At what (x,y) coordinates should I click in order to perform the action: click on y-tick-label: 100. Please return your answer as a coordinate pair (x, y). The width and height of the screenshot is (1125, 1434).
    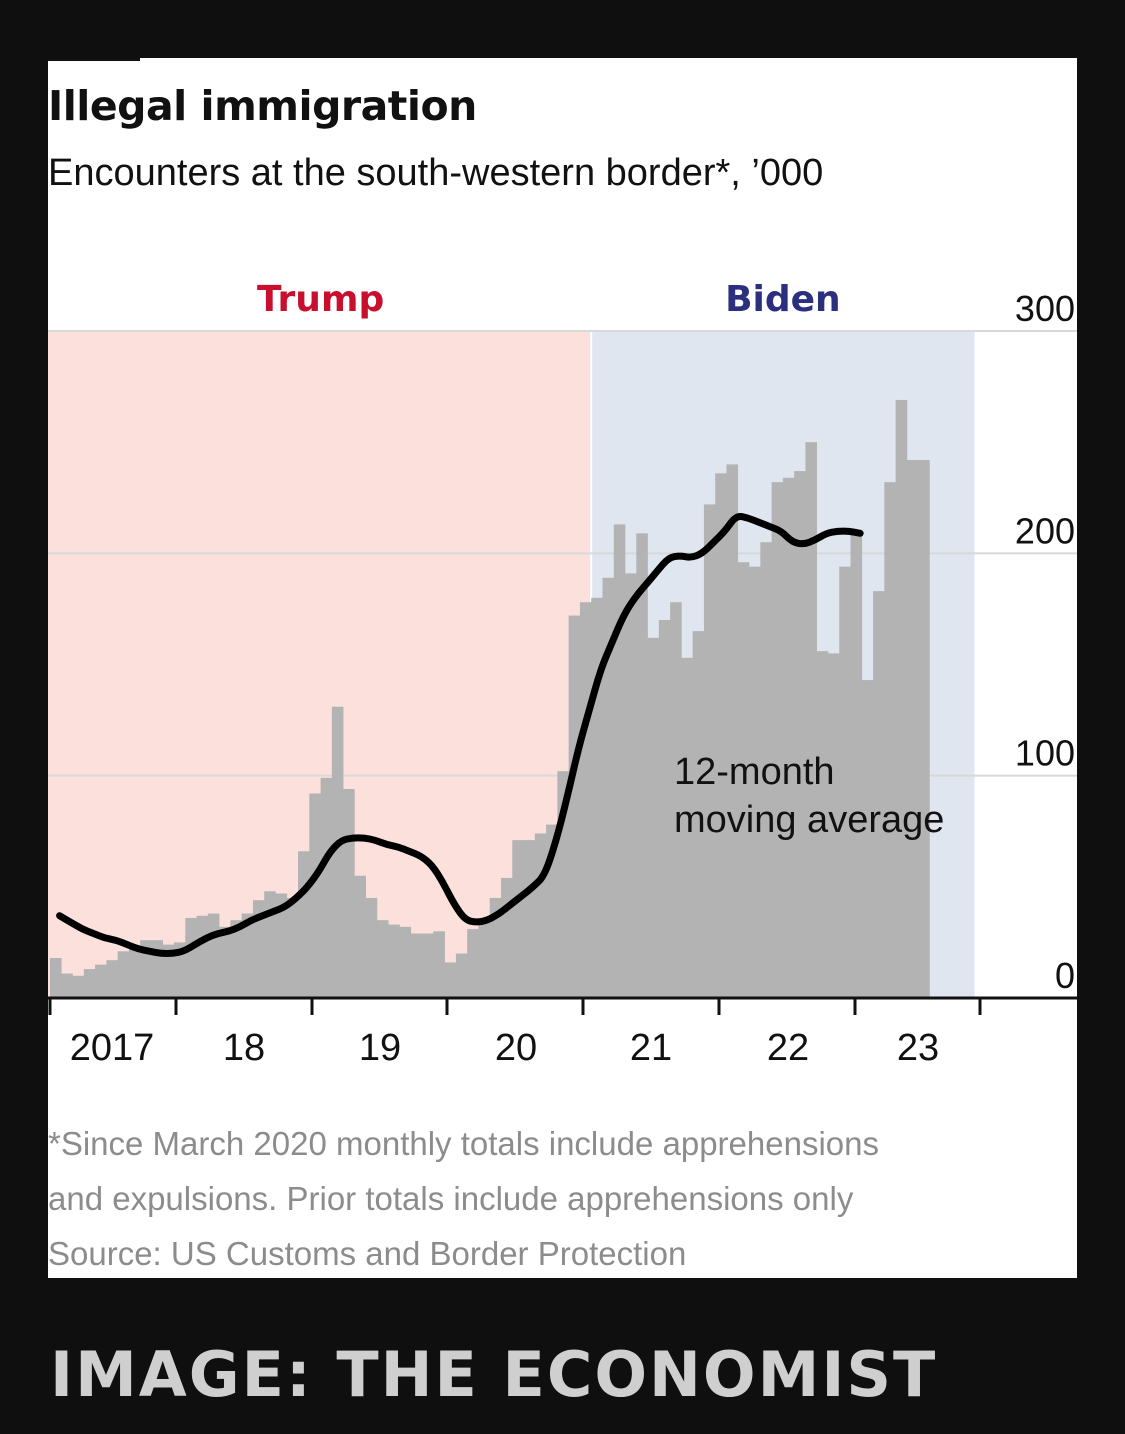
    Looking at the image, I should click on (1045, 753).